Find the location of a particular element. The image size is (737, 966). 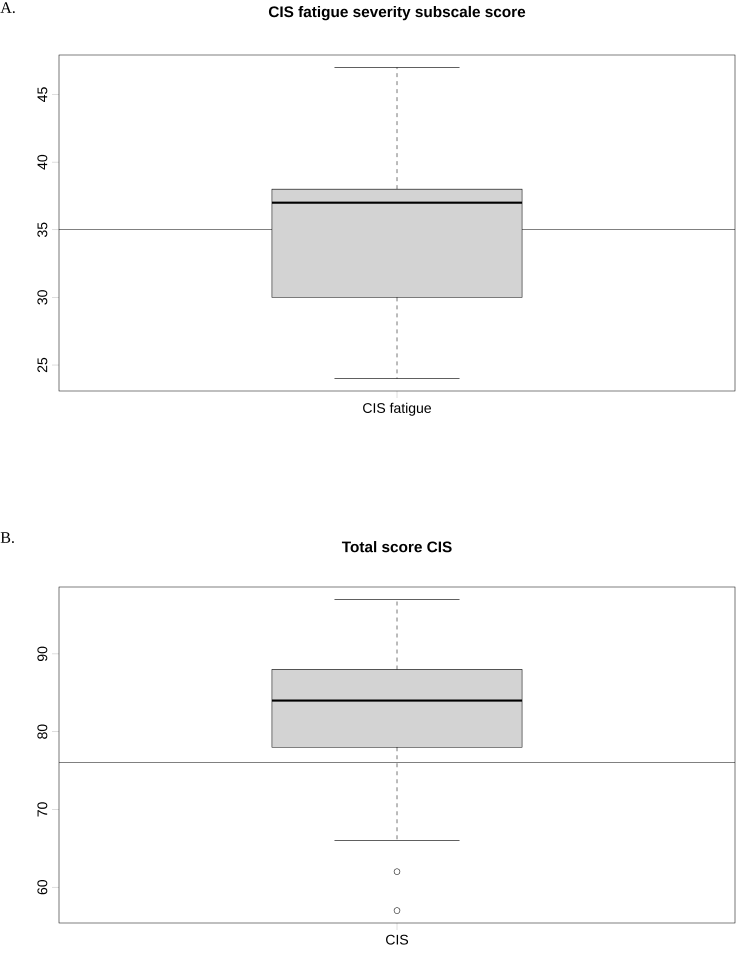

y-tick-label: 60 is located at coordinates (42, 887).